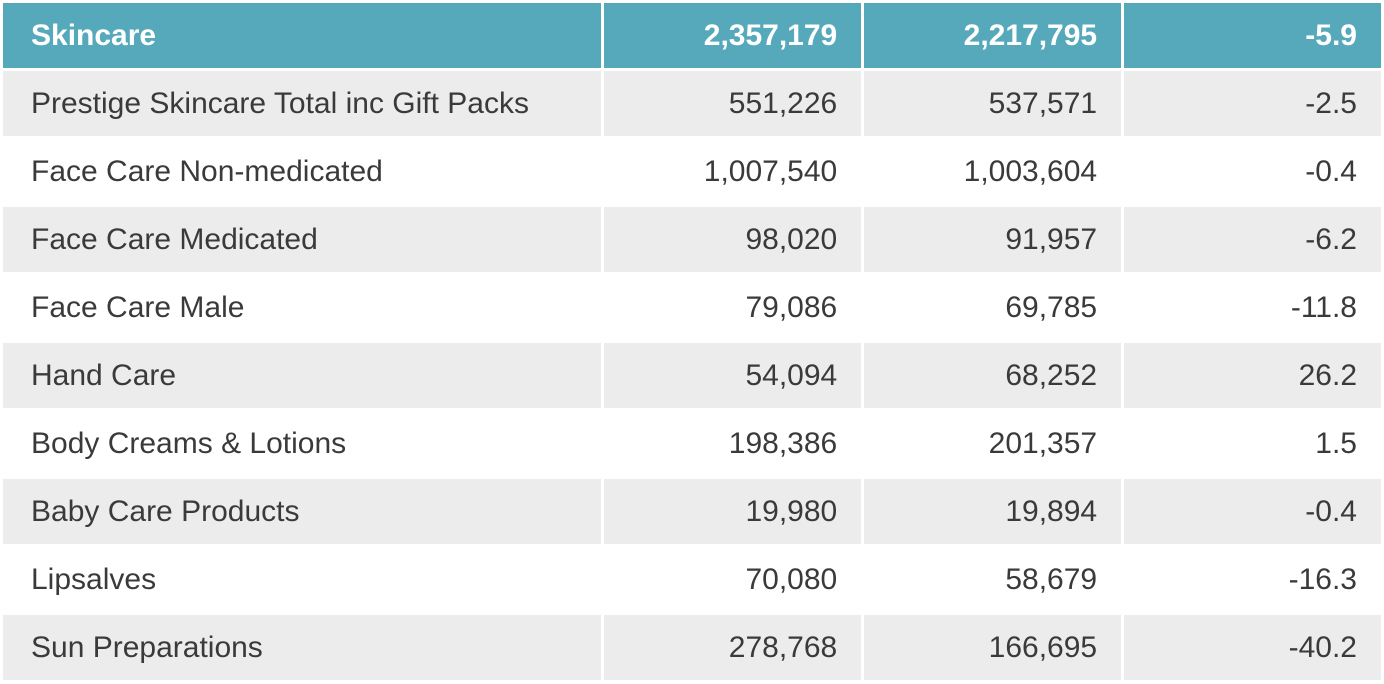 This screenshot has height=684, width=1384. What do you see at coordinates (1252, 35) in the screenshot?
I see `header-change-cell: -5.9` at bounding box center [1252, 35].